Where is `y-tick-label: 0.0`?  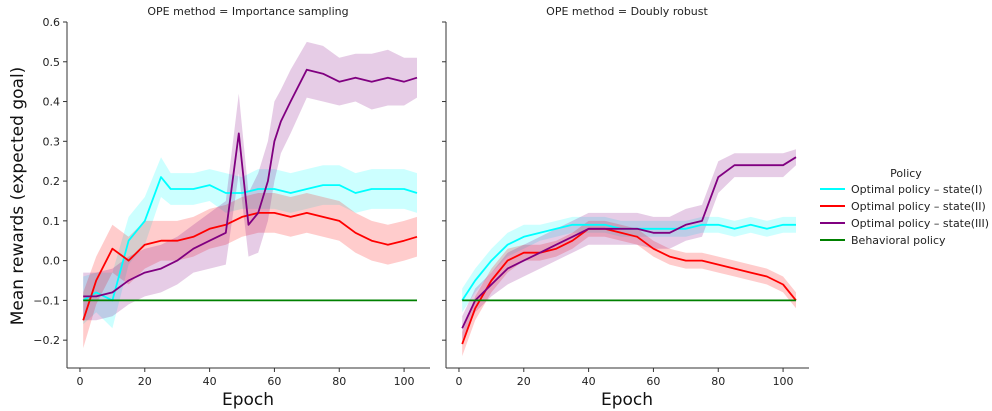 y-tick-label: 0.0 is located at coordinates (52, 261).